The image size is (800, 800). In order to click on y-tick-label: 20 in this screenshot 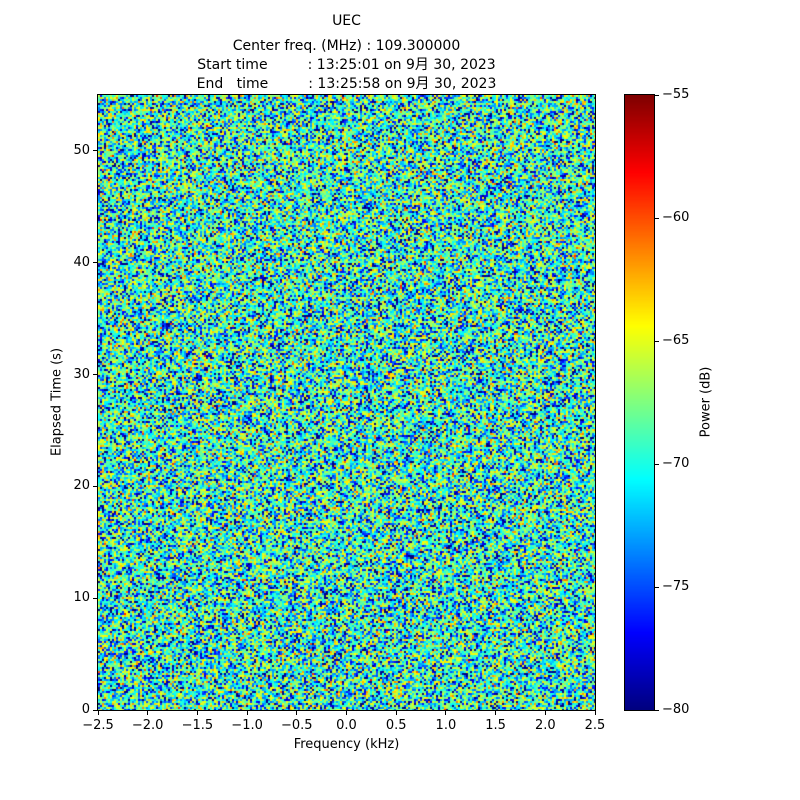, I will do `click(81, 486)`.